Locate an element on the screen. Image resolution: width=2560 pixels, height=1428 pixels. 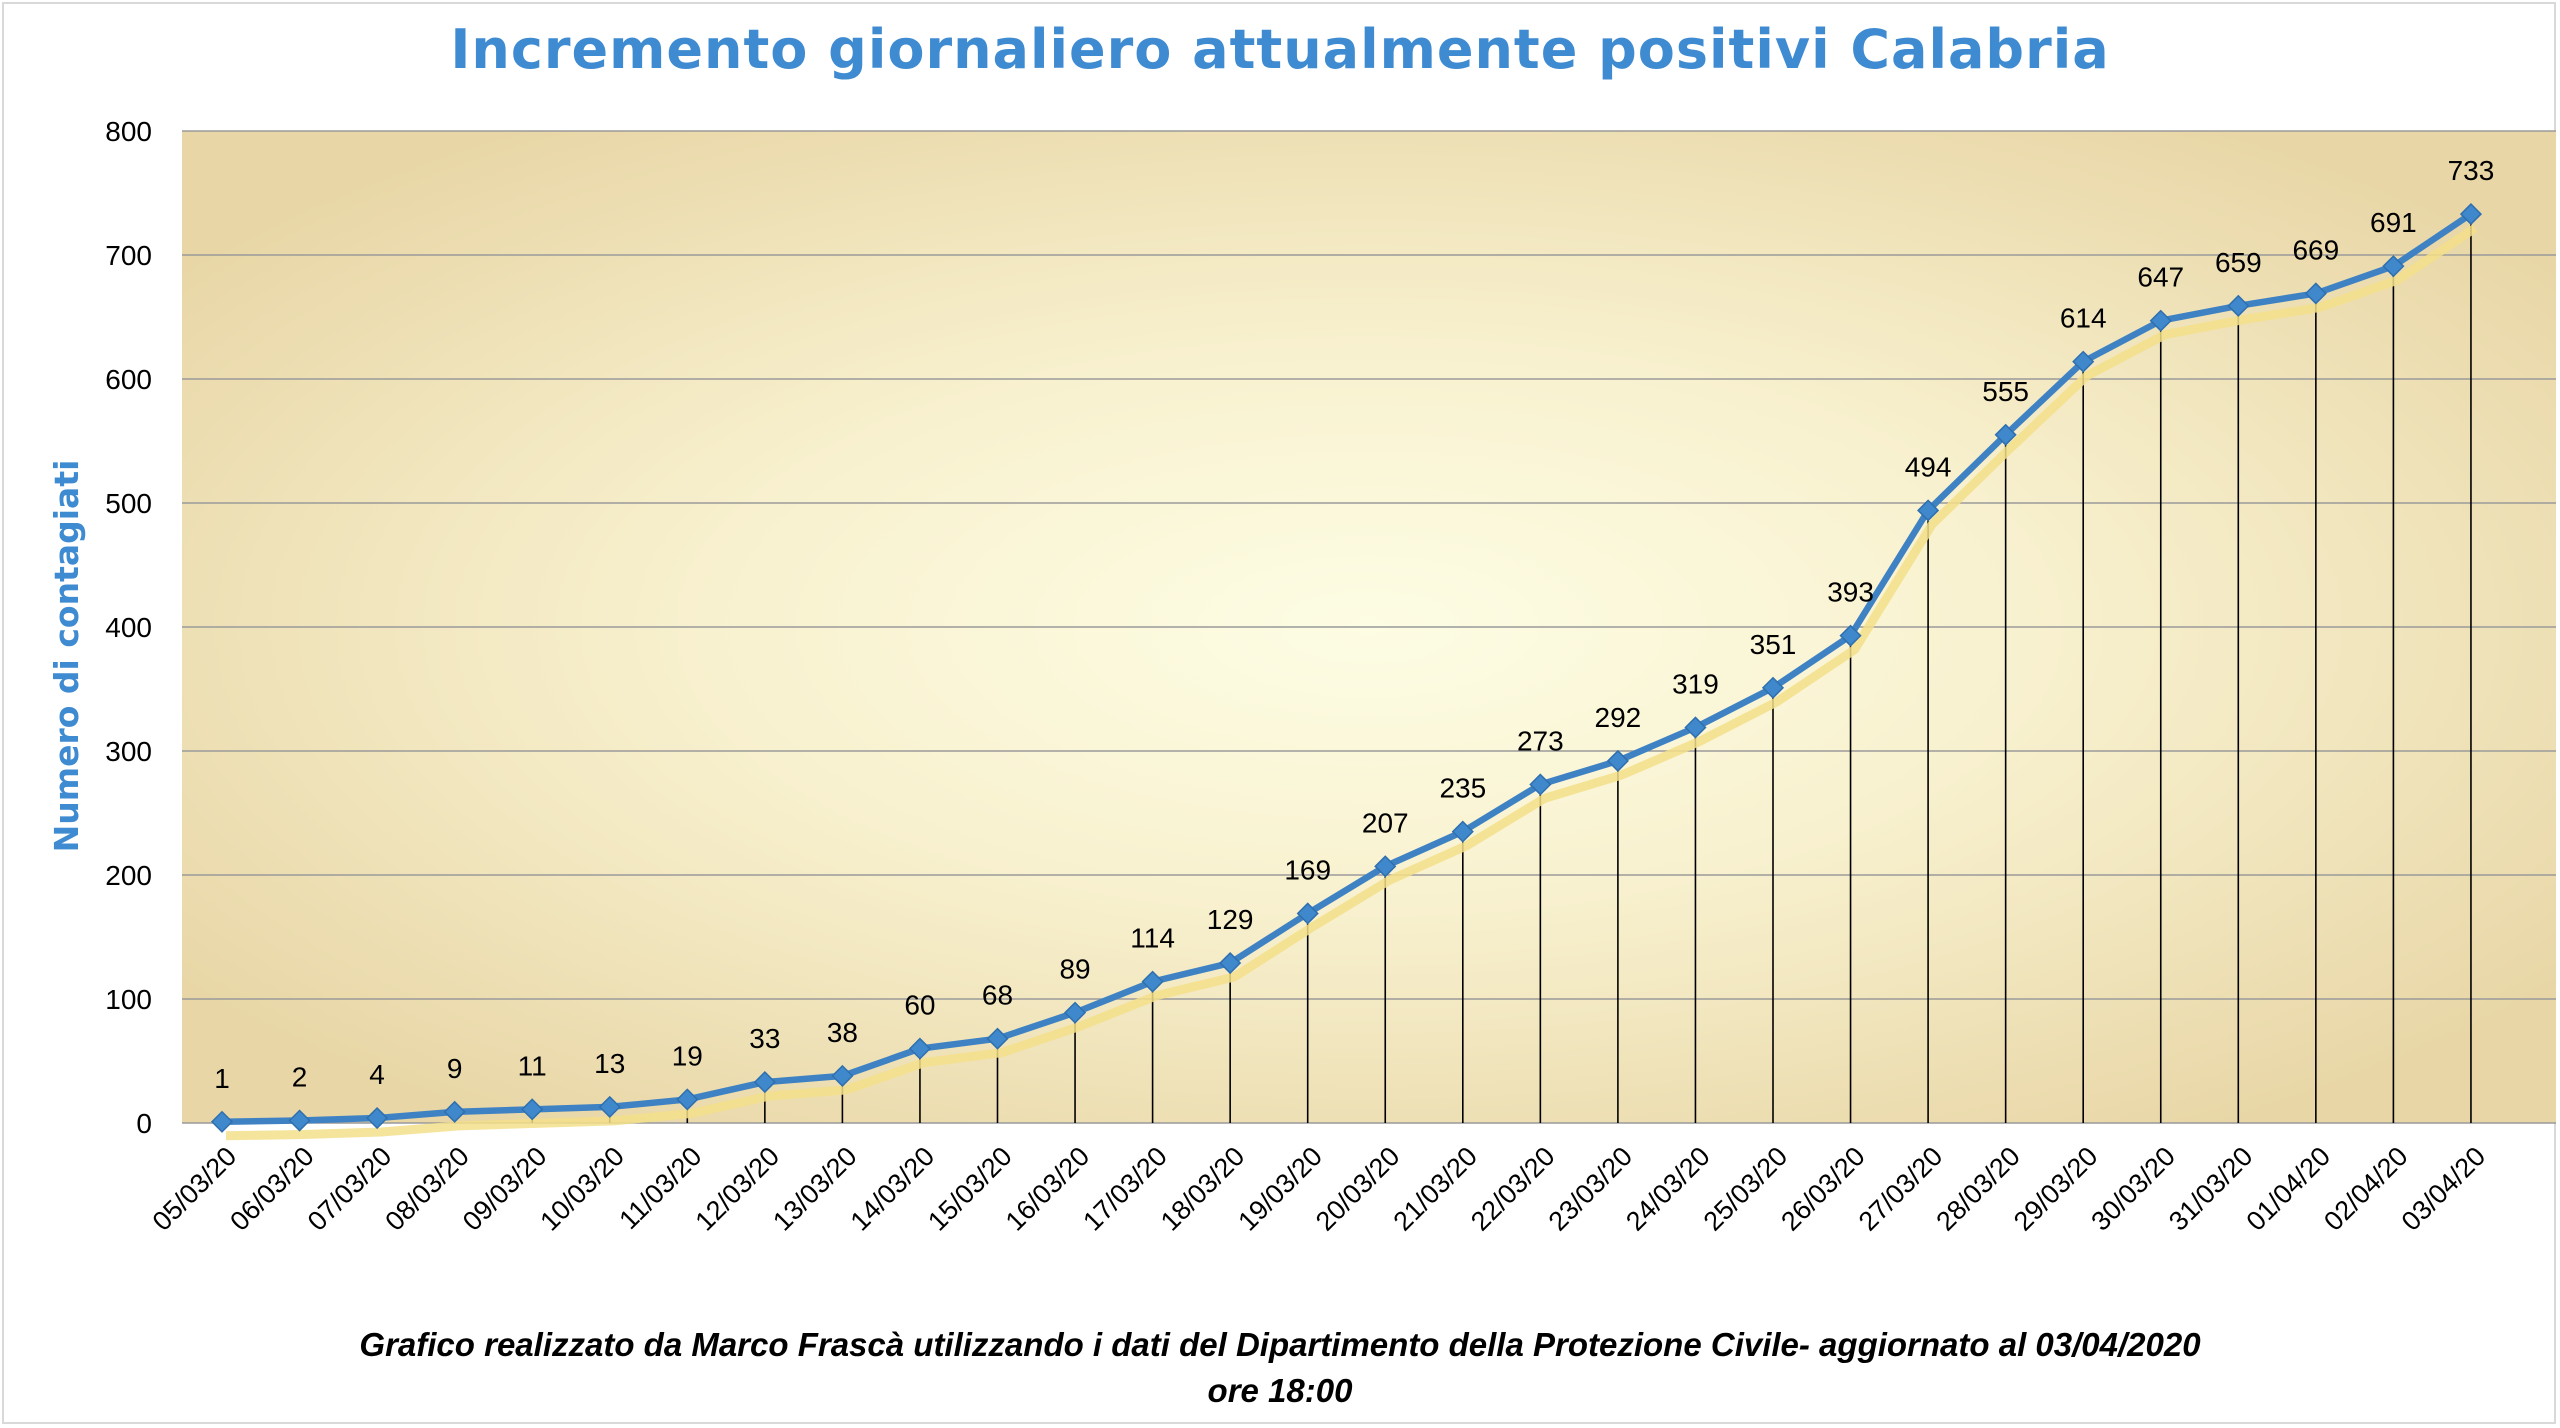
x-tick-label: 19/03/20 is located at coordinates (1280, 1189).